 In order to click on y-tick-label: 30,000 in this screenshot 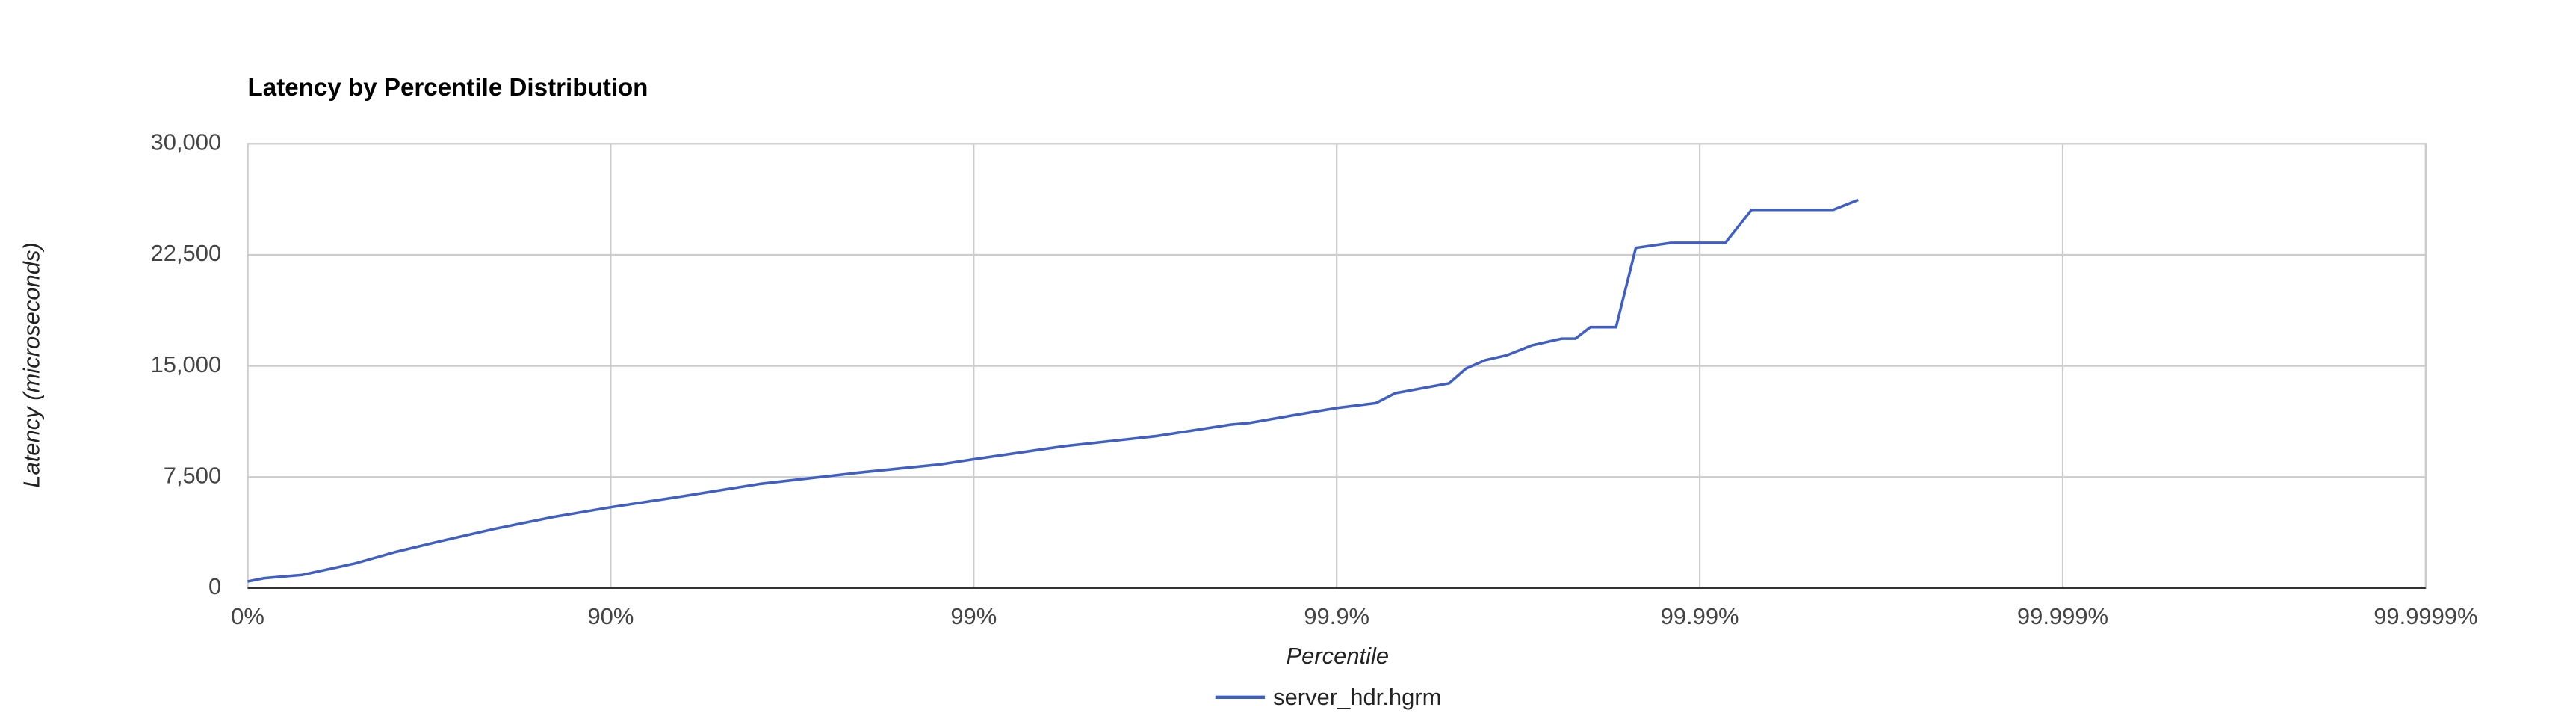, I will do `click(186, 142)`.